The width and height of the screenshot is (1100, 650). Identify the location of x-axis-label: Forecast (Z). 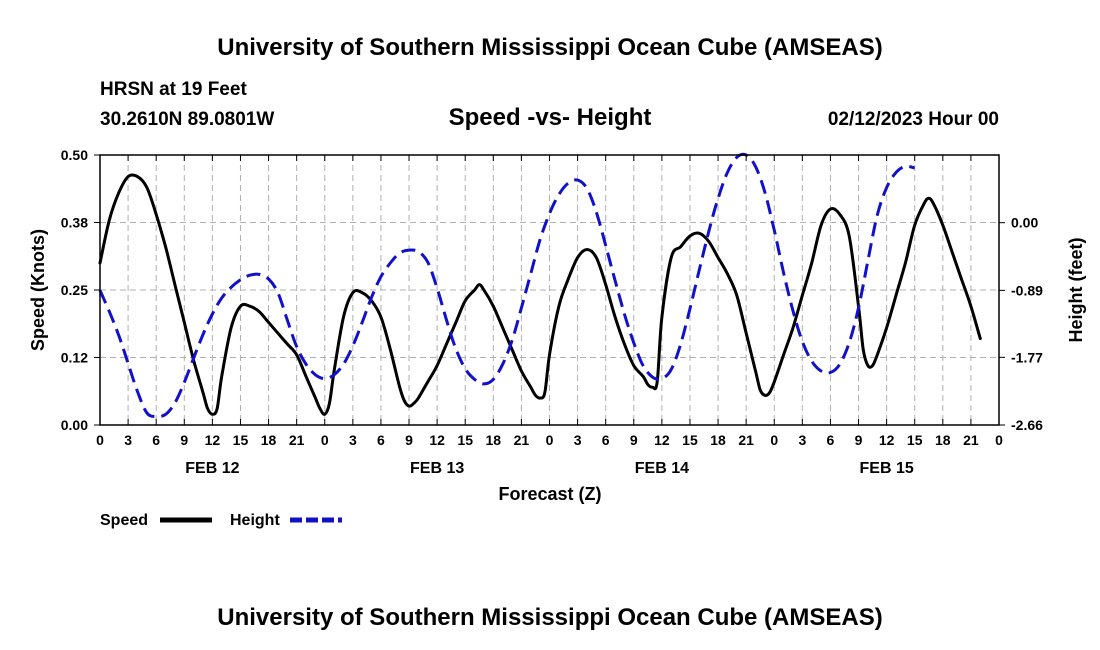
(549, 494).